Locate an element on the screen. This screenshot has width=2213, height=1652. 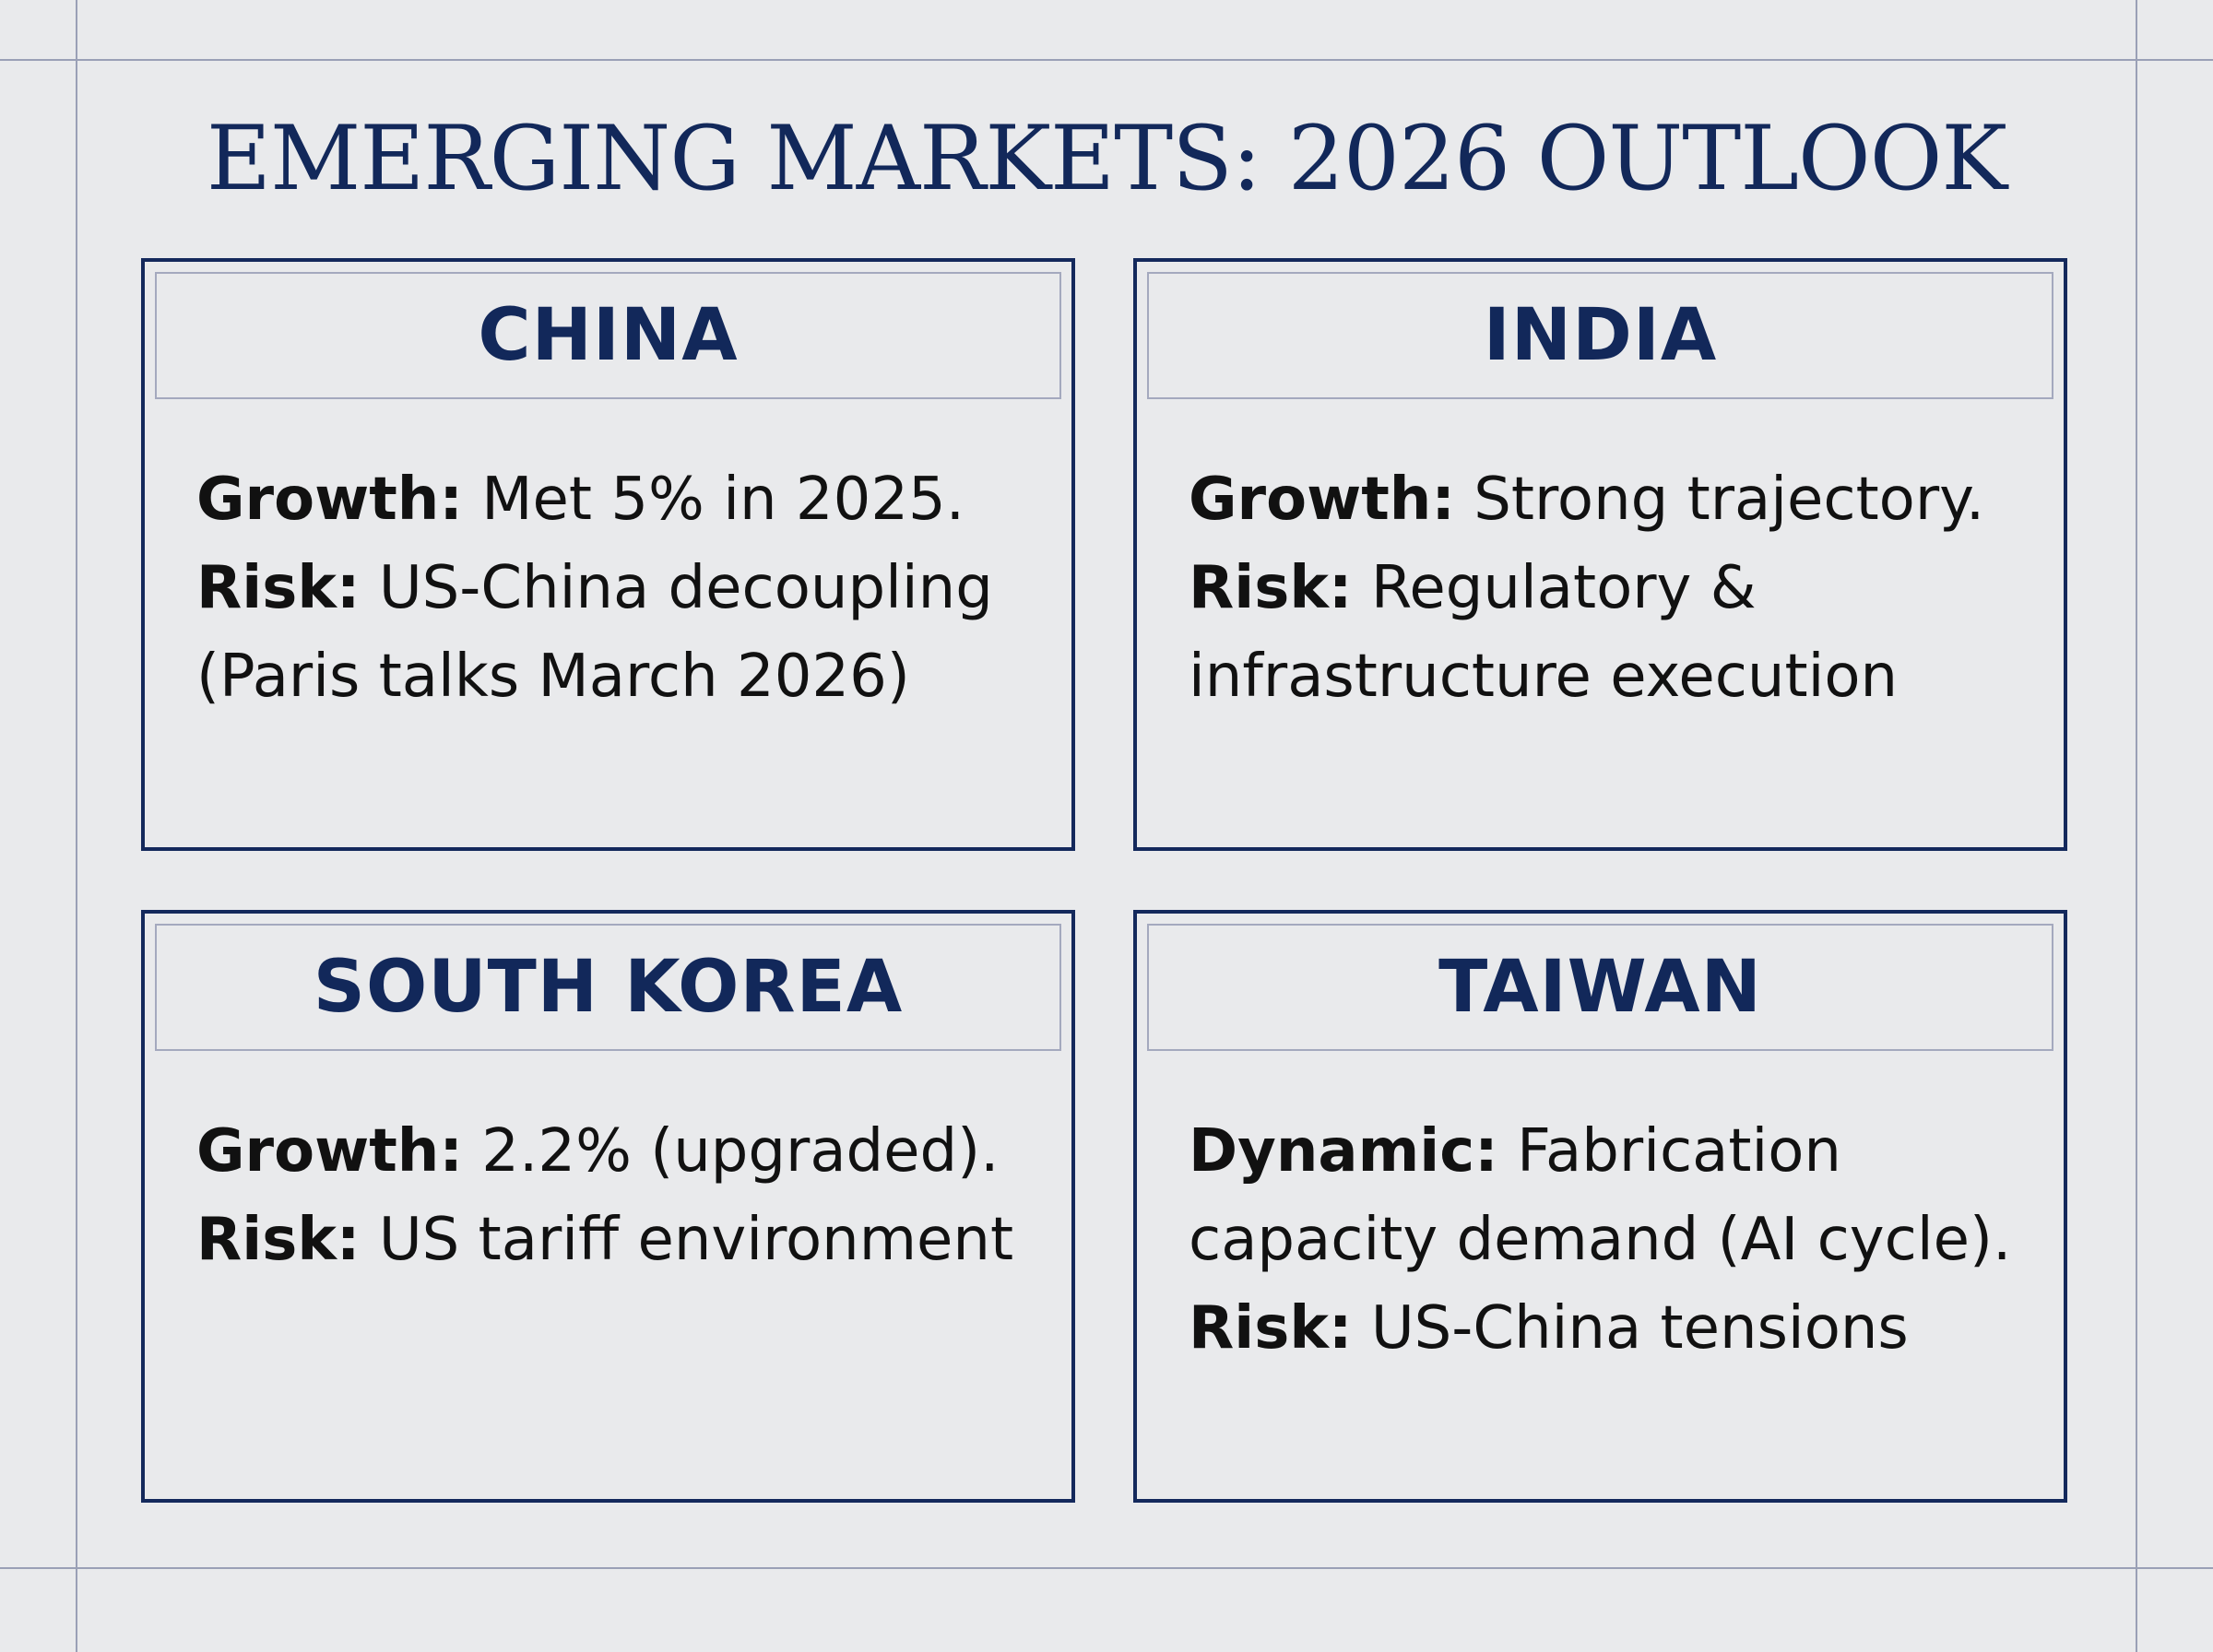
guide-line-left is located at coordinates (76, 826).